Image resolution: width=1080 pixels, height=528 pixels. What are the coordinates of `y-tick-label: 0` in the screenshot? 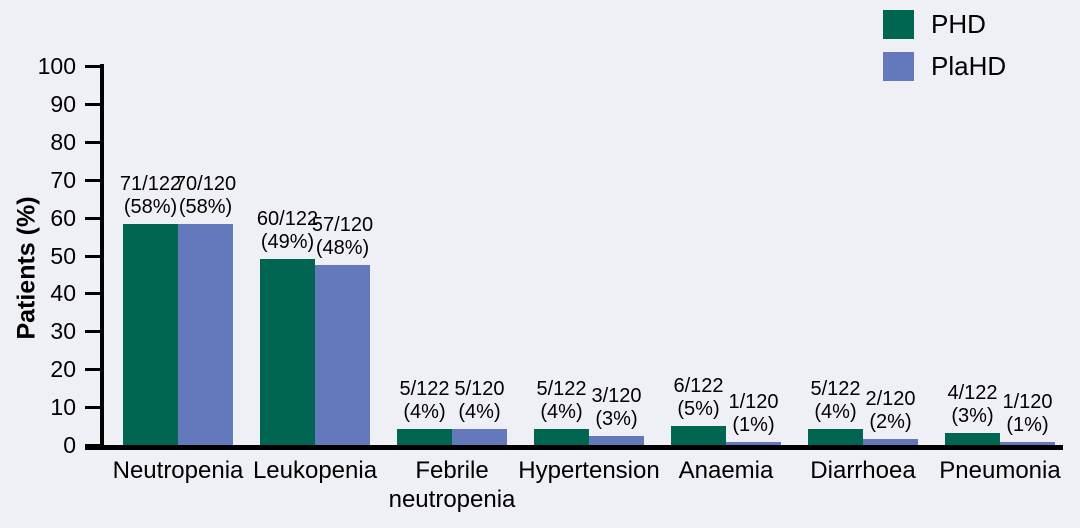 It's located at (69, 445).